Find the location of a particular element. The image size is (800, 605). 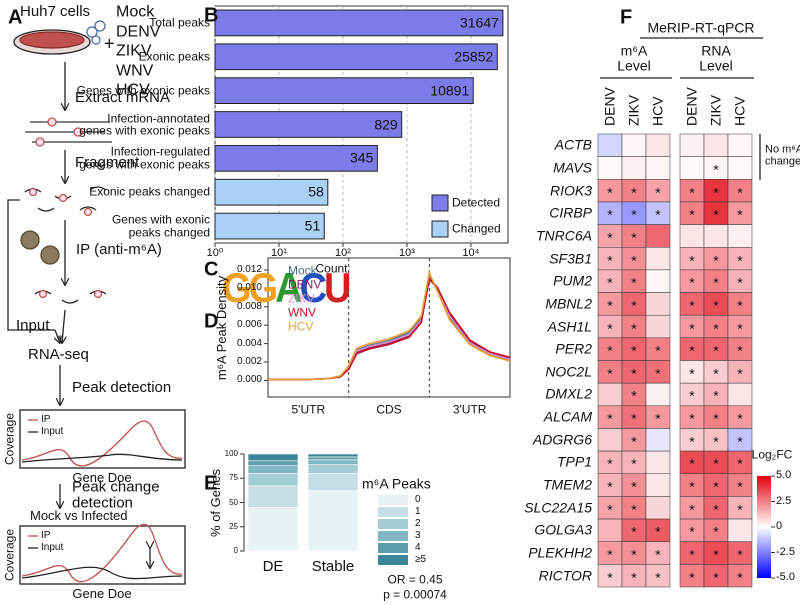

value-label: 25852 is located at coordinates (474, 56).